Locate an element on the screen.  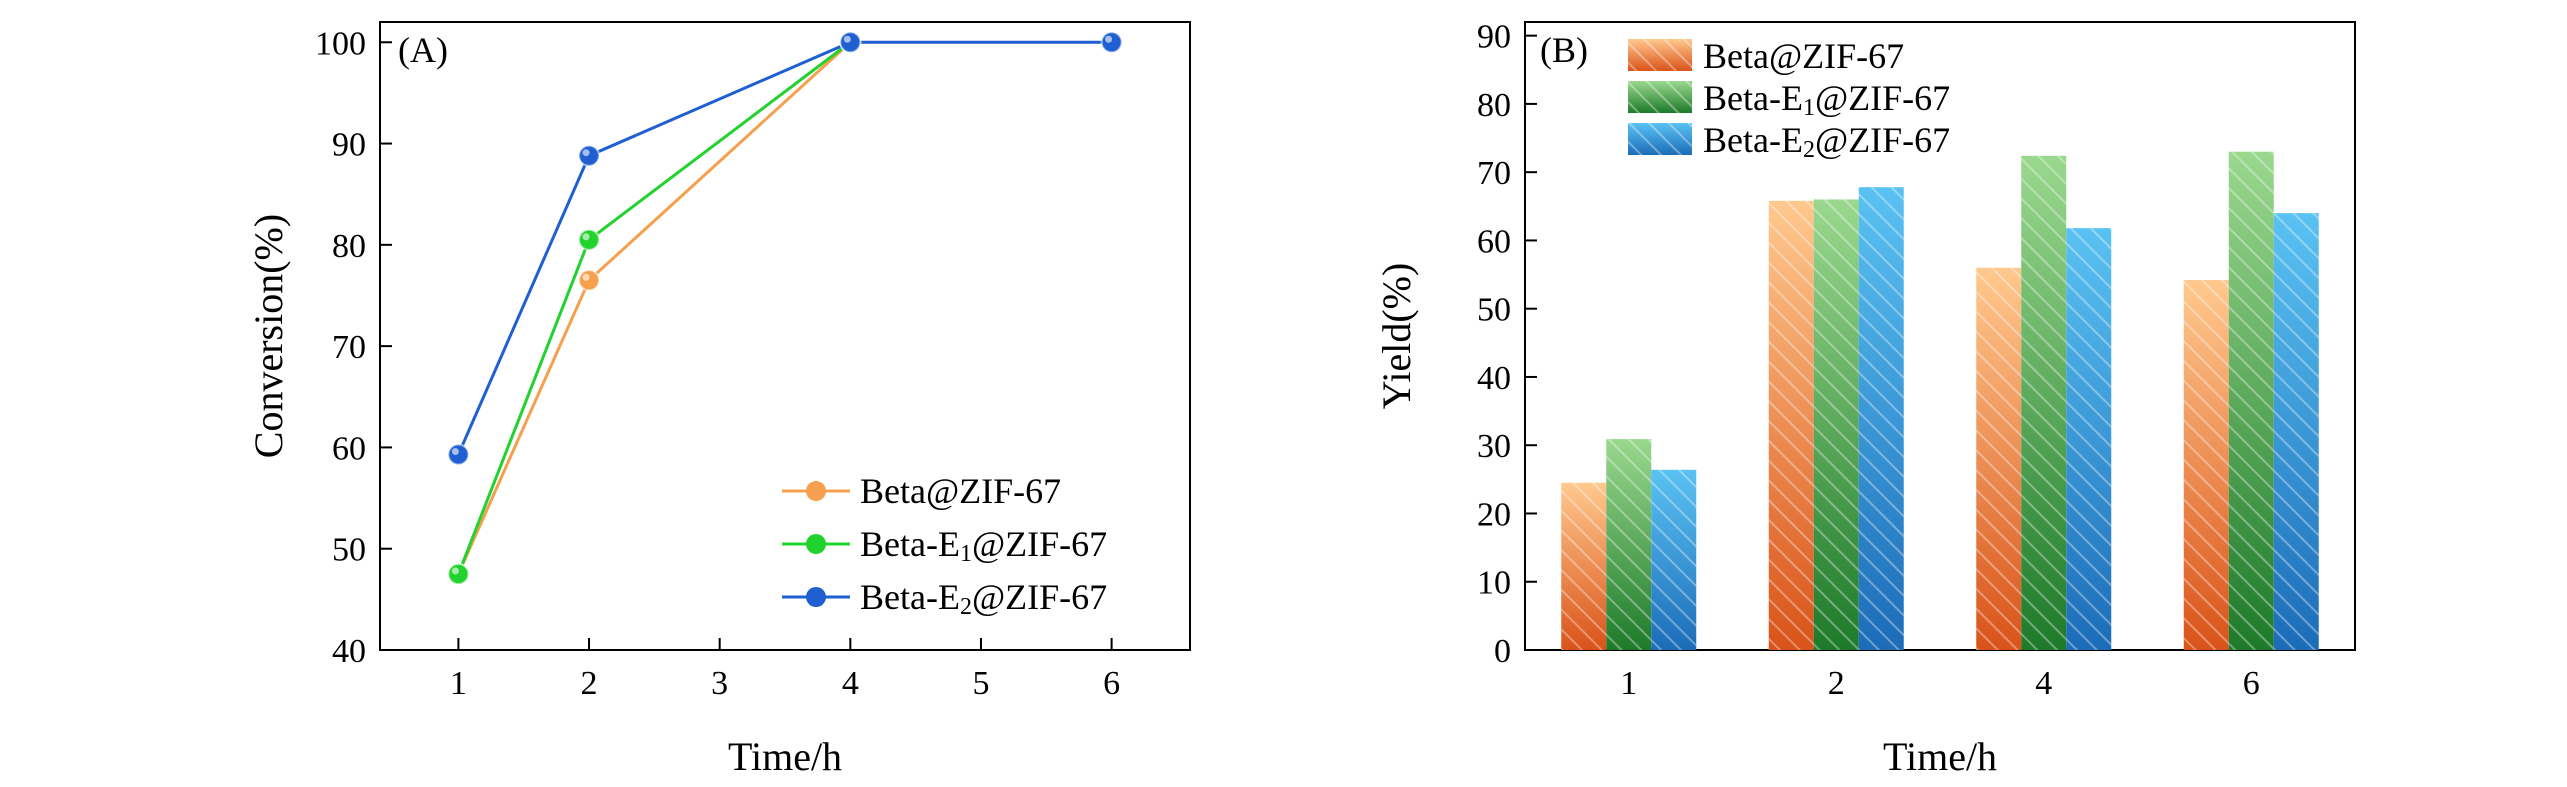
panel-b-legend-label-1: Beta-E1@ZIF-67 is located at coordinates (1826, 99).